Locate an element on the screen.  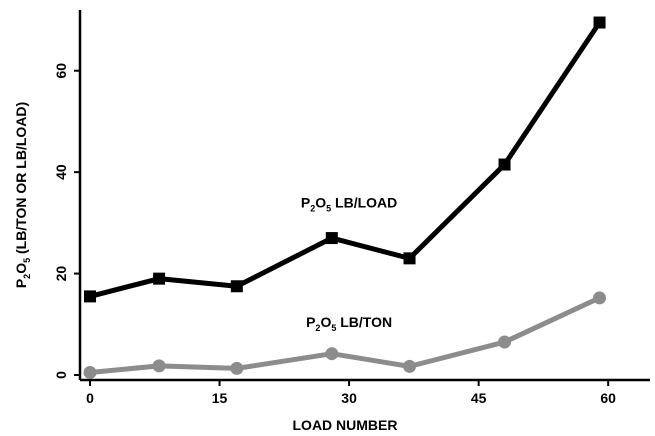
series-label: P2O5 LB/TON is located at coordinates (349, 323).